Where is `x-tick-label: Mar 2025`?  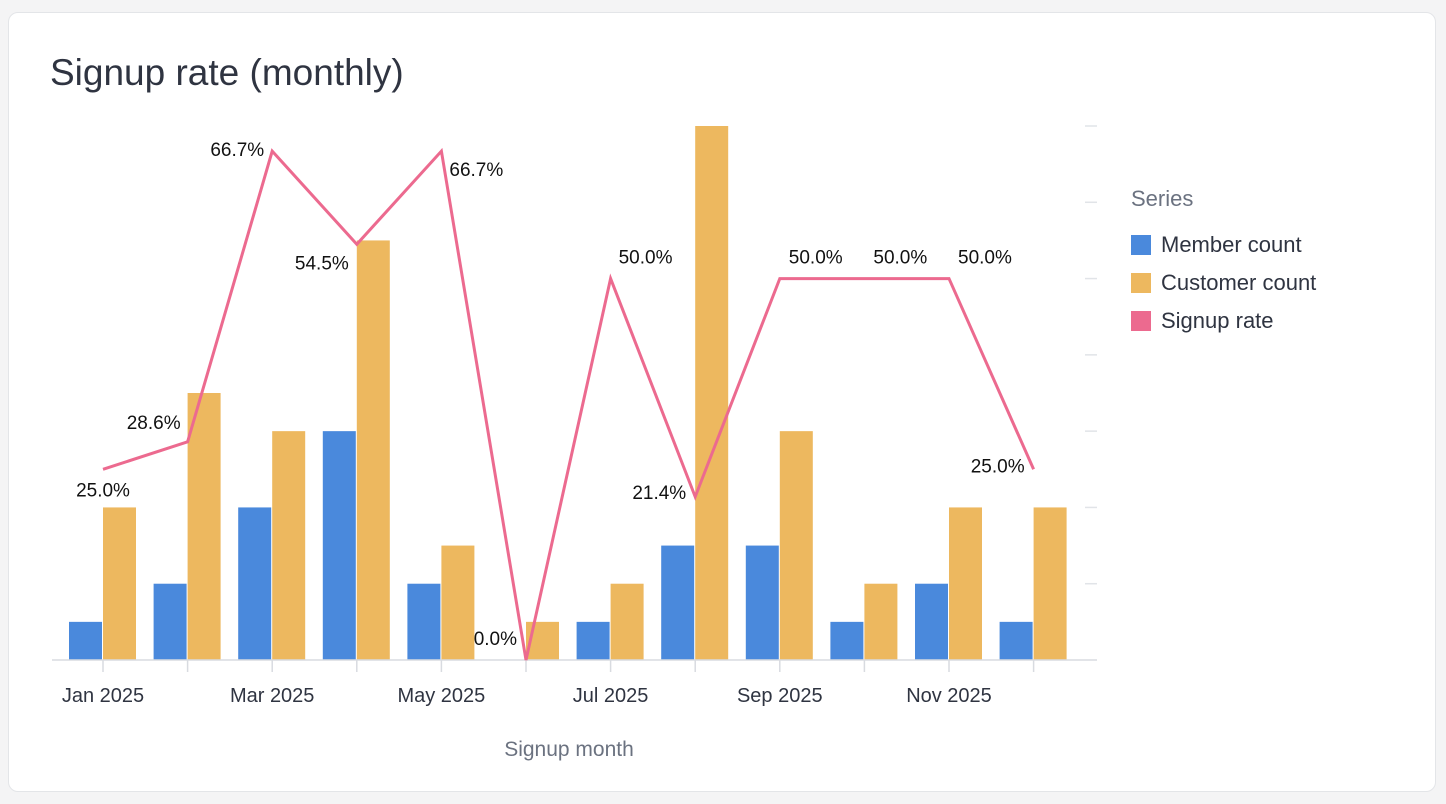 x-tick-label: Mar 2025 is located at coordinates (272, 696).